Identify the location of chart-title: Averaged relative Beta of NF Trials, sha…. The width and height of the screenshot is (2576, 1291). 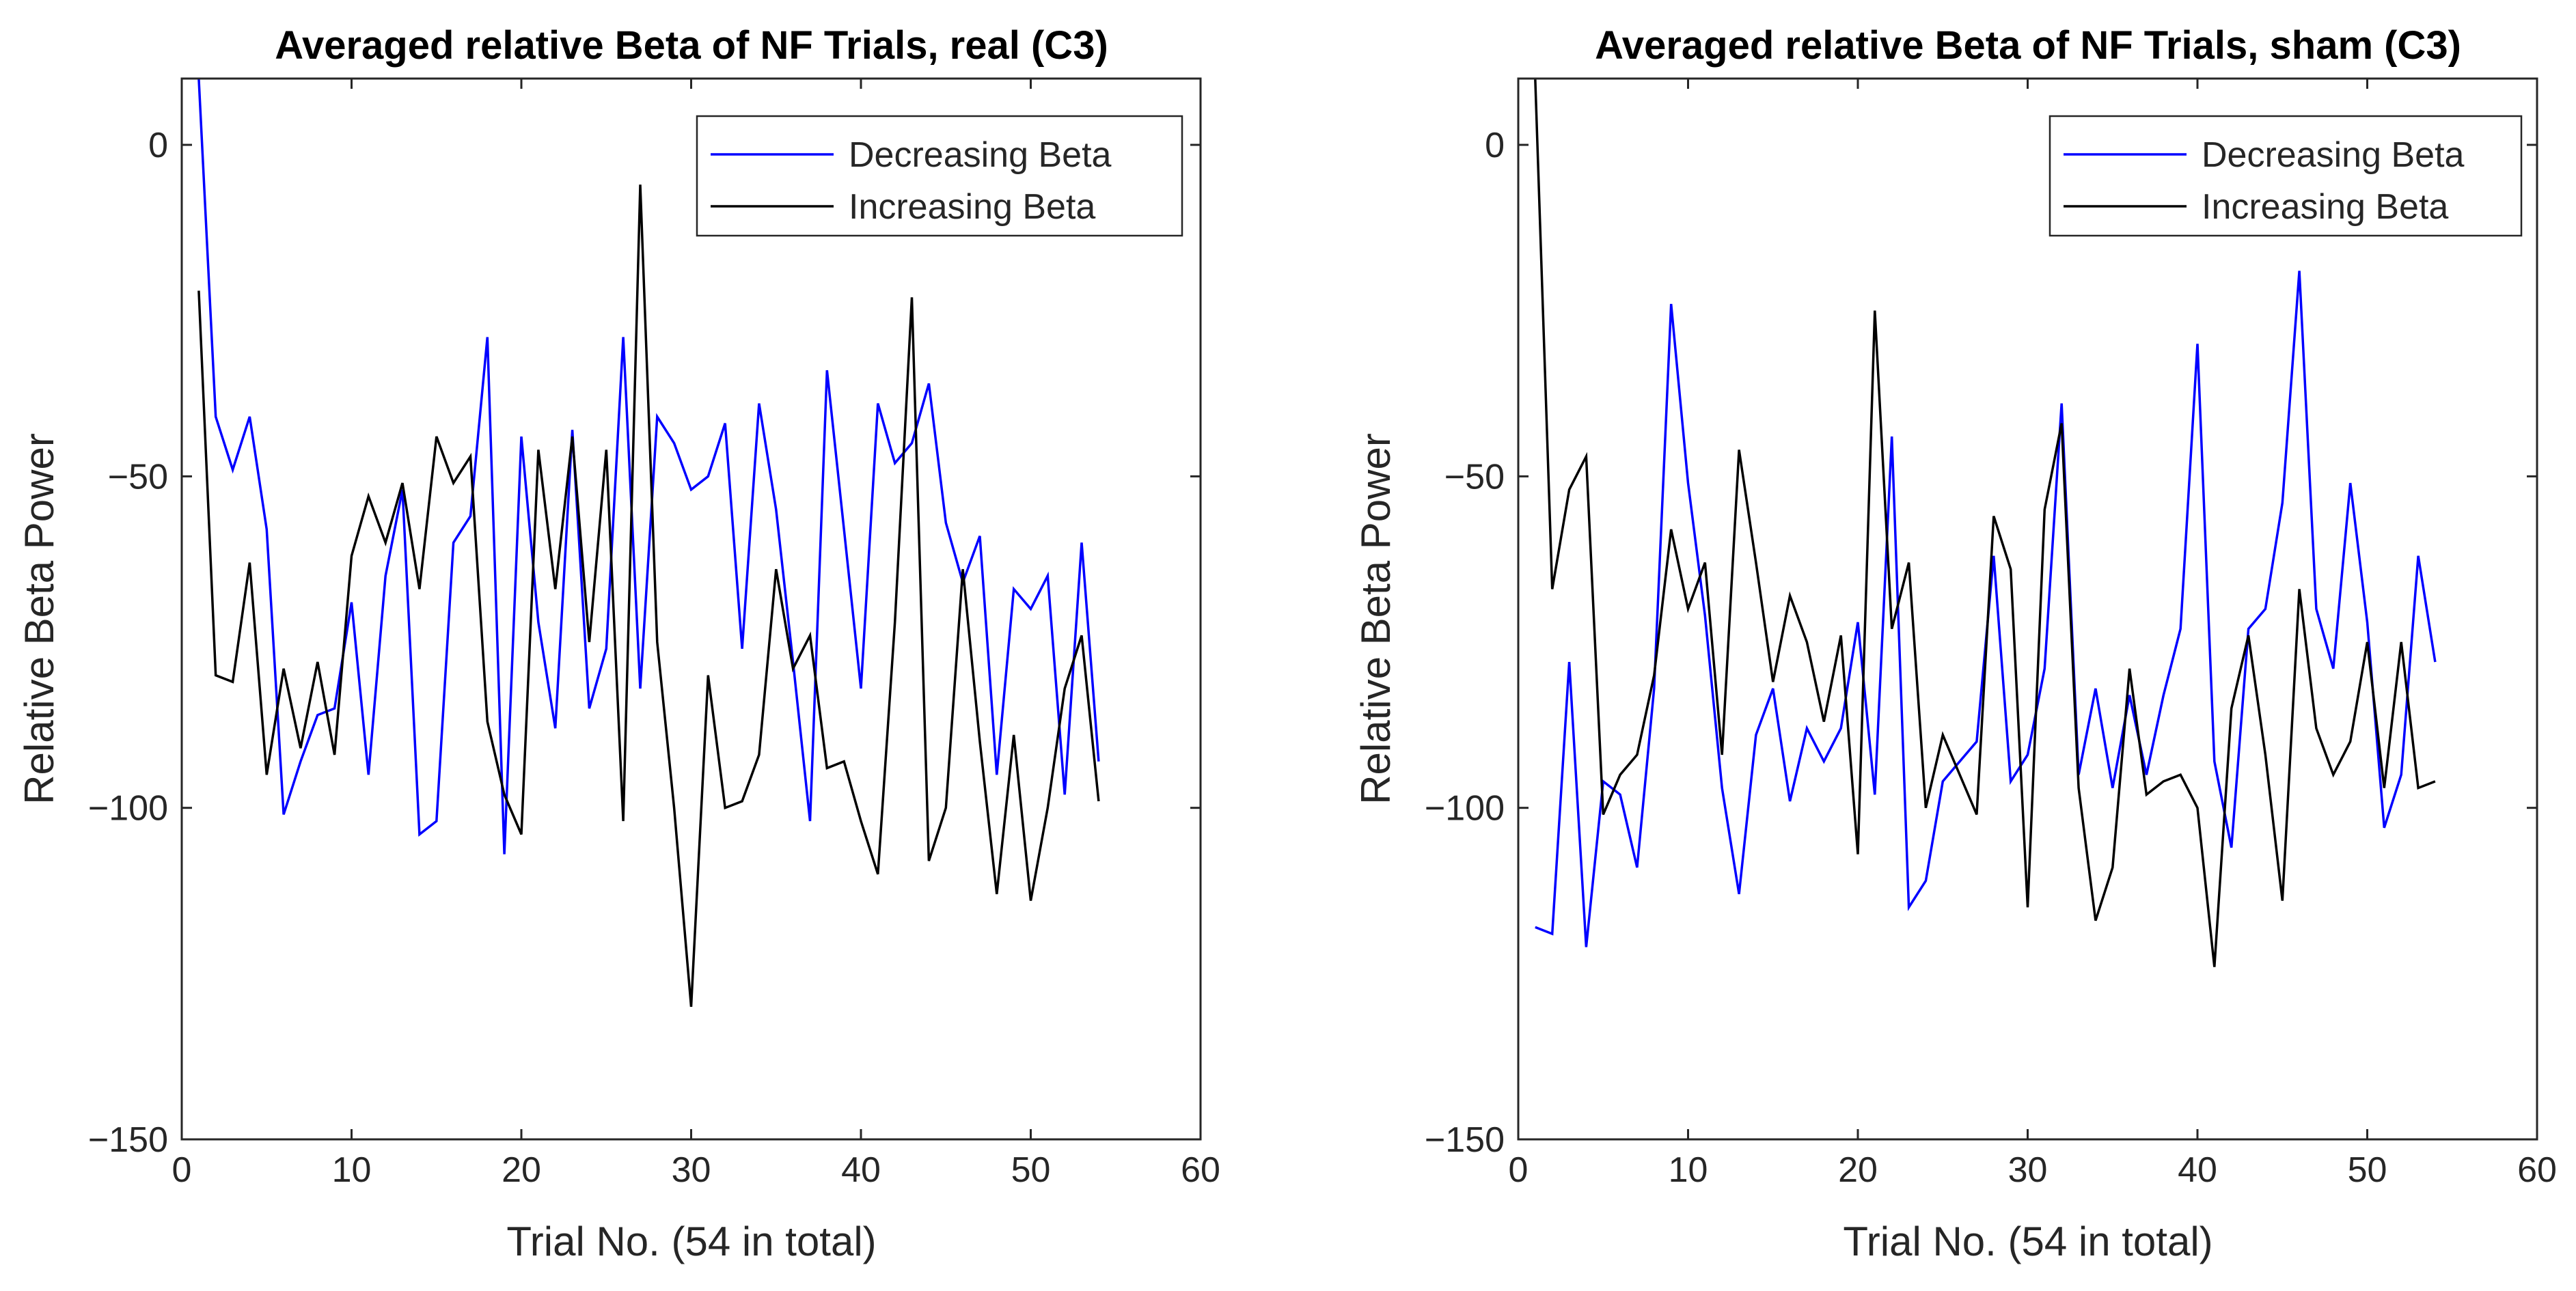
(2028, 45).